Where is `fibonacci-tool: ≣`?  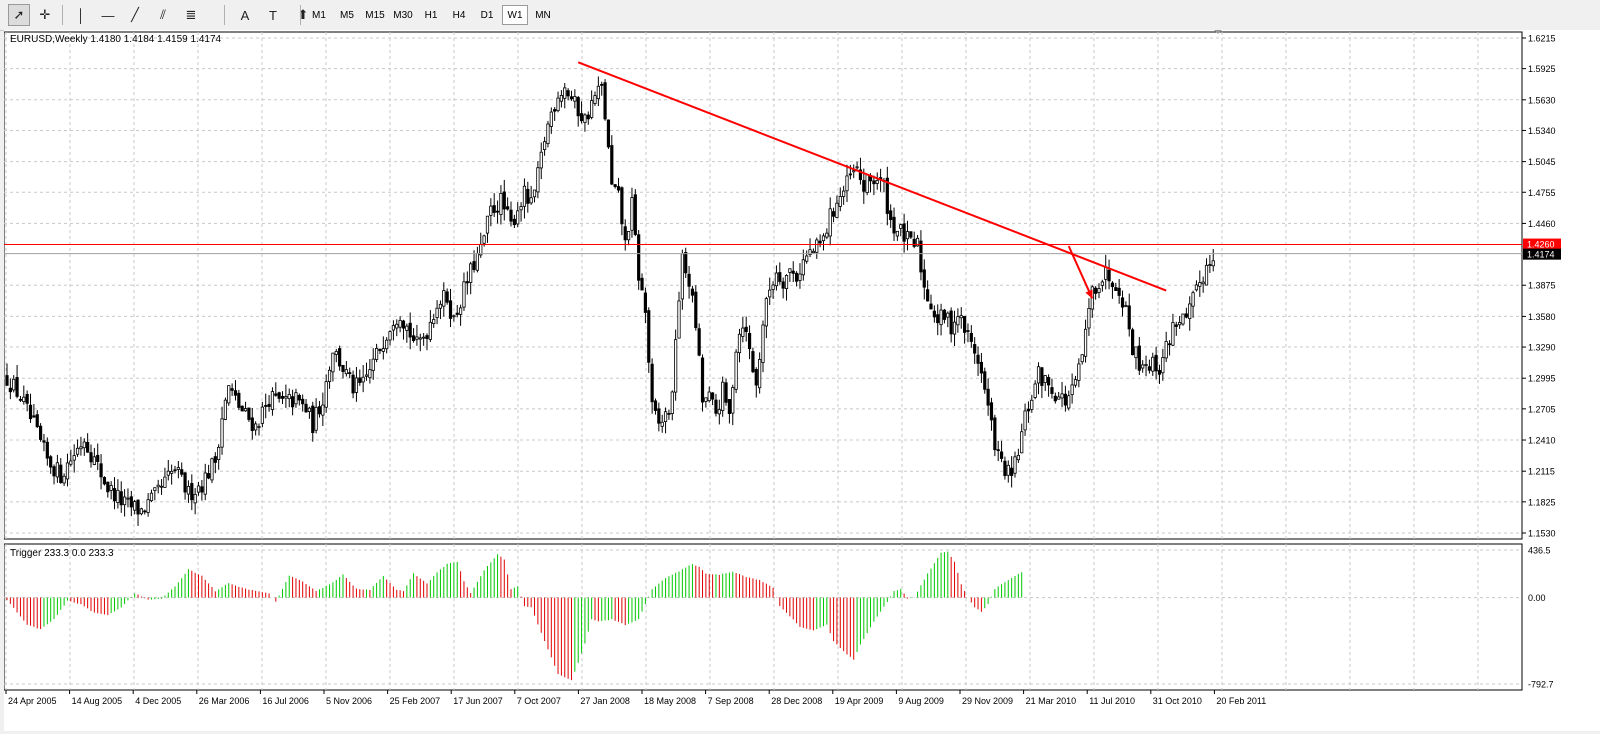 fibonacci-tool: ≣ is located at coordinates (191, 14).